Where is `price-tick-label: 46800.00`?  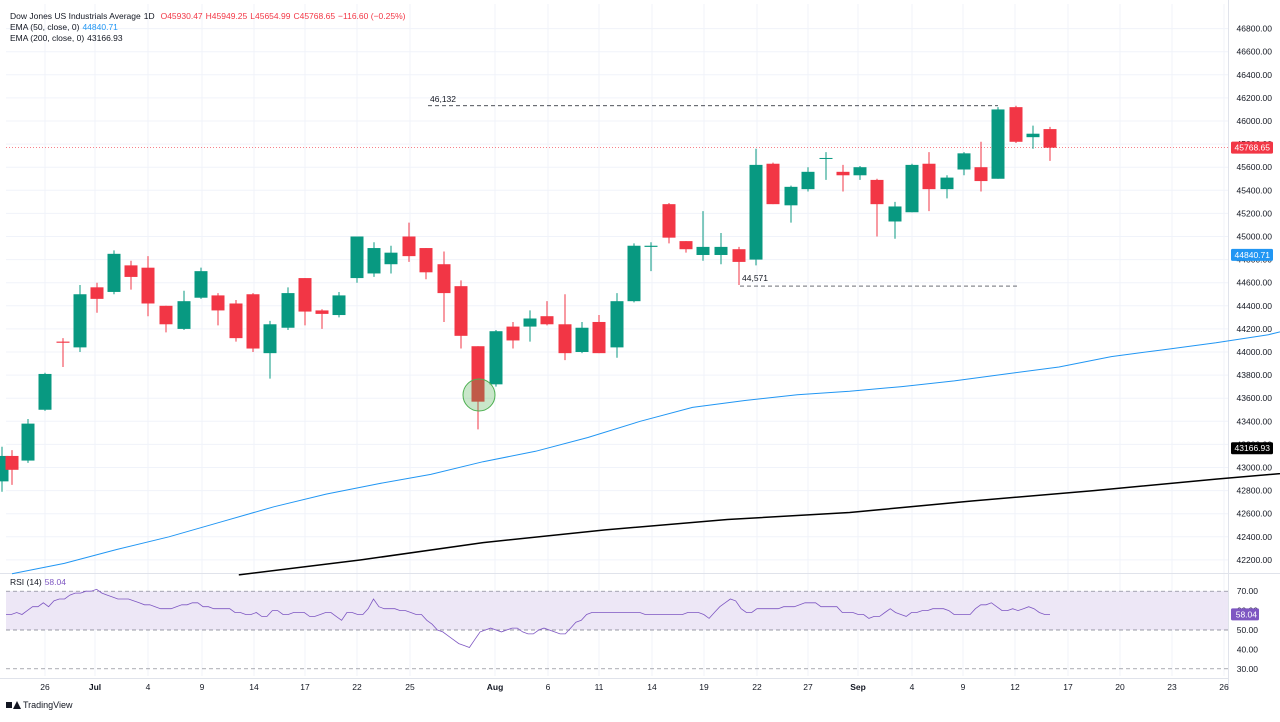
price-tick-label: 46800.00 is located at coordinates (1255, 29).